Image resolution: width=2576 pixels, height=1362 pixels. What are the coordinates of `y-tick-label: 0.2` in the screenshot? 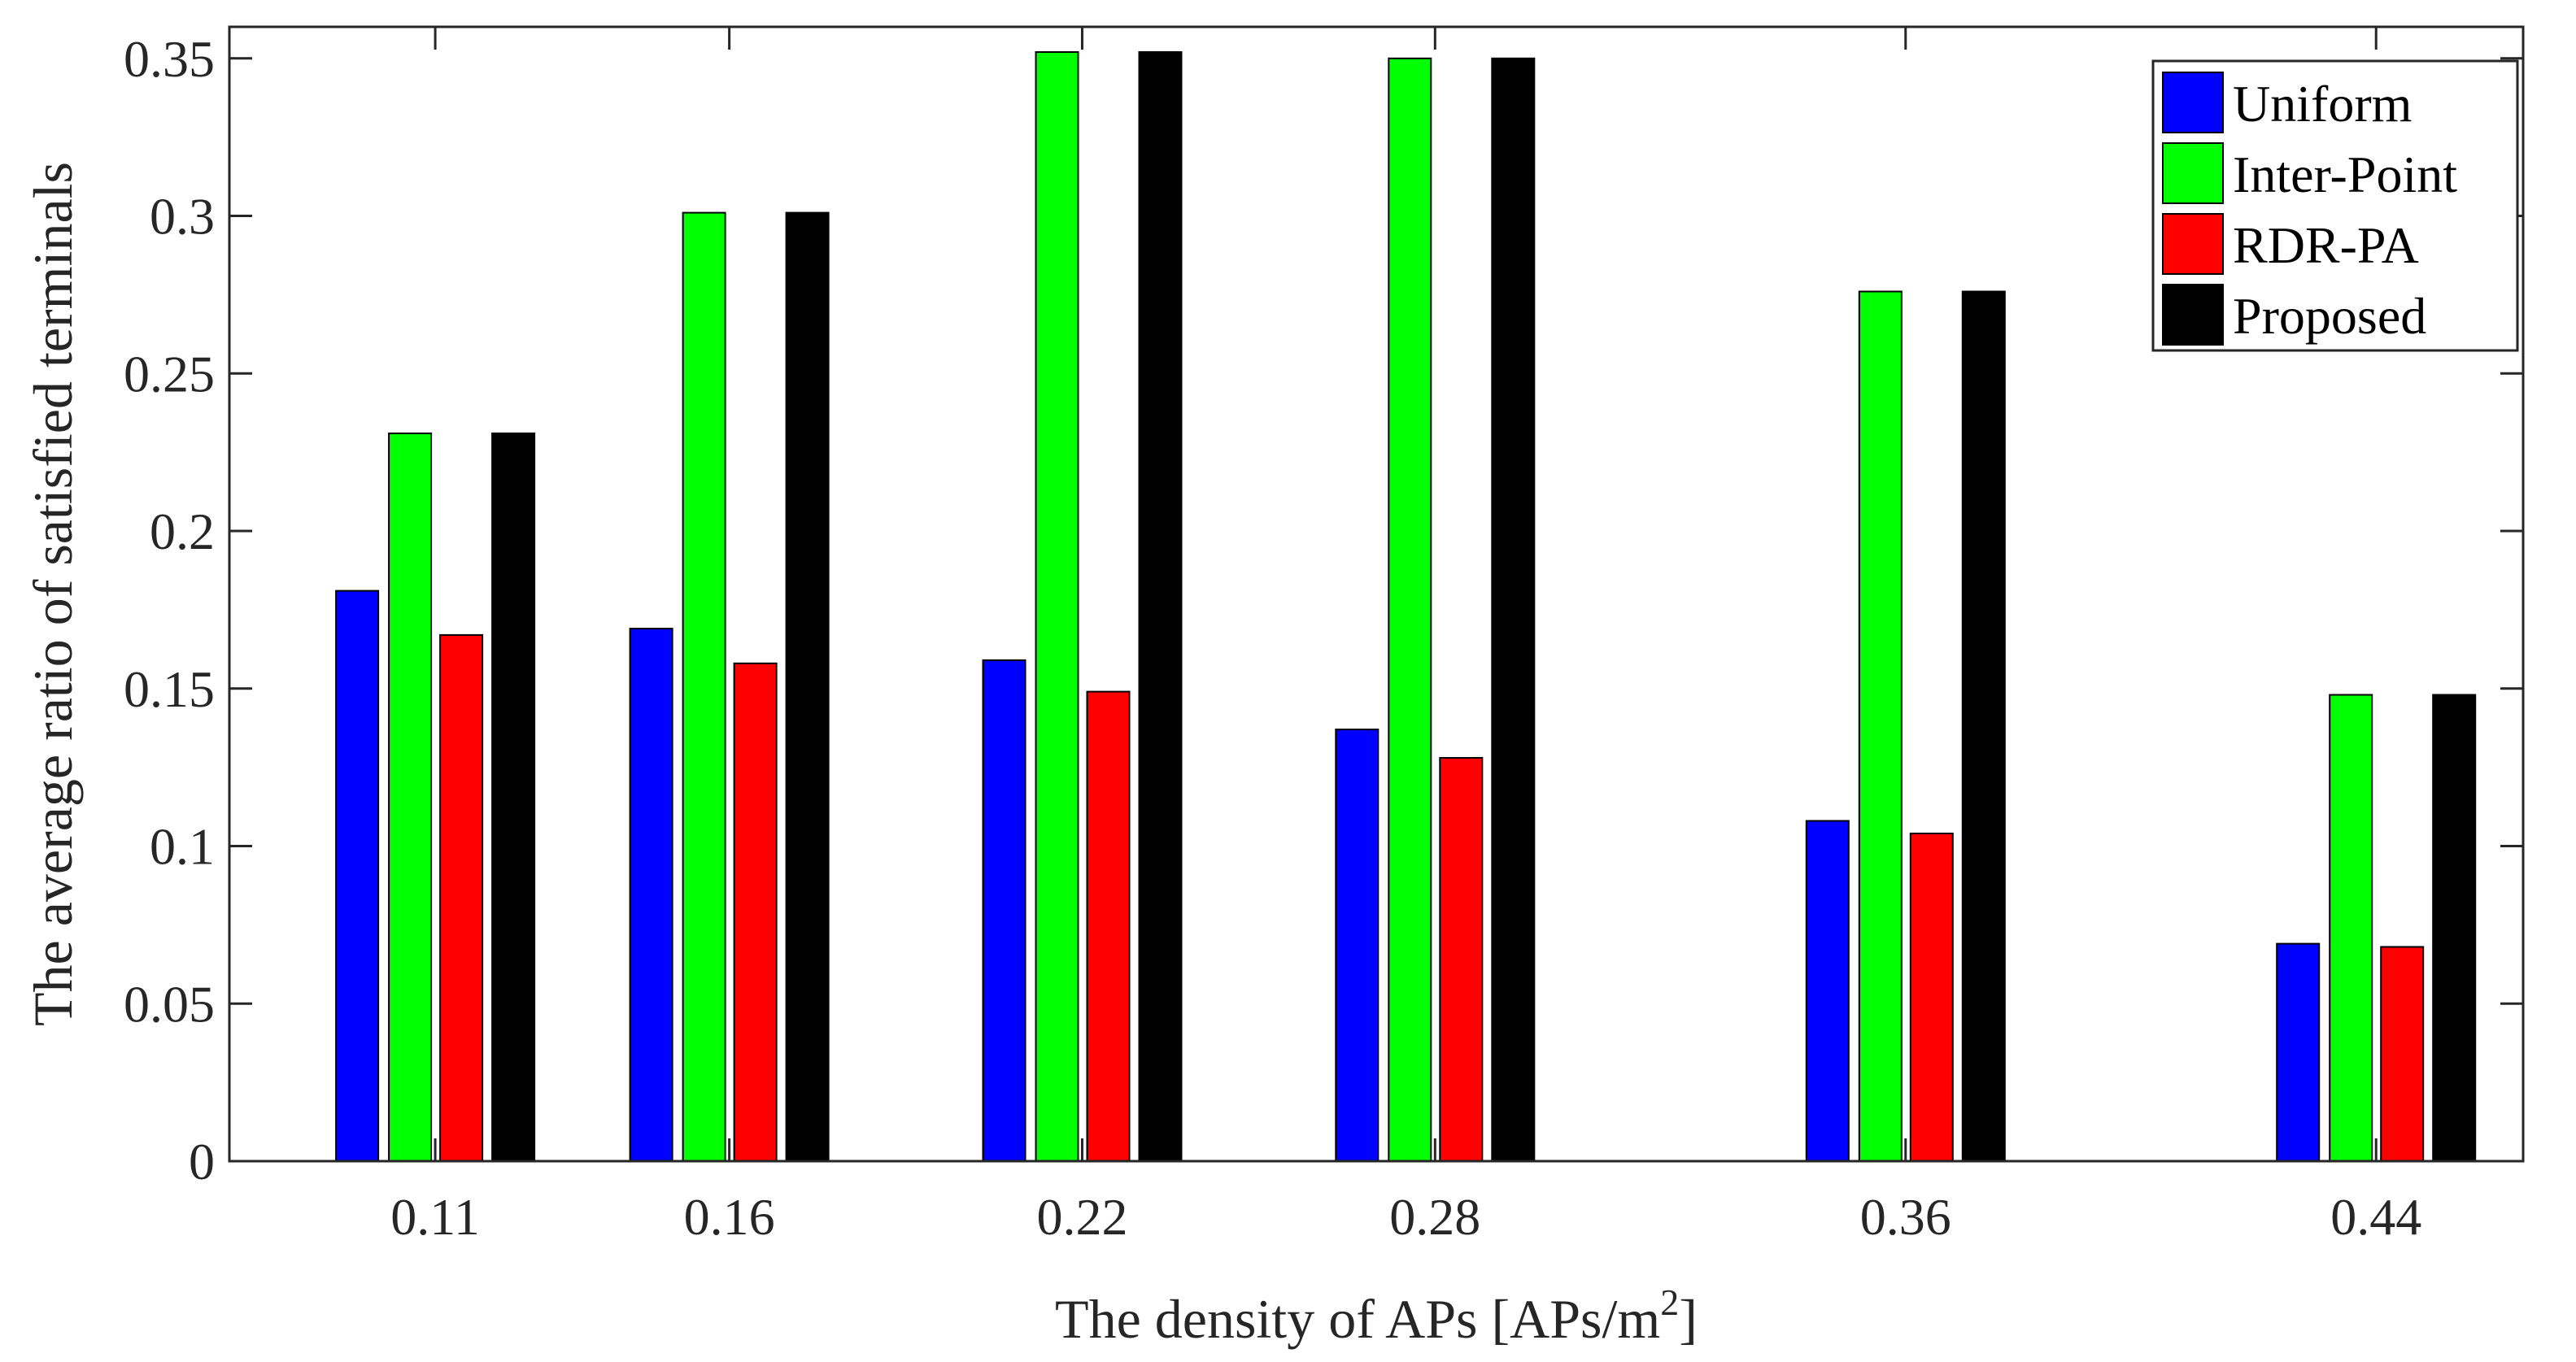 It's located at (182, 531).